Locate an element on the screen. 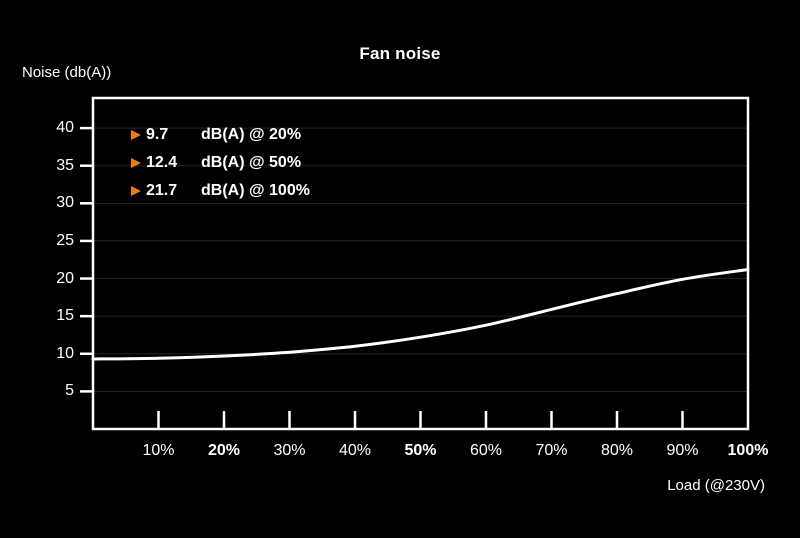  x-tick-label: 10% is located at coordinates (158, 450).